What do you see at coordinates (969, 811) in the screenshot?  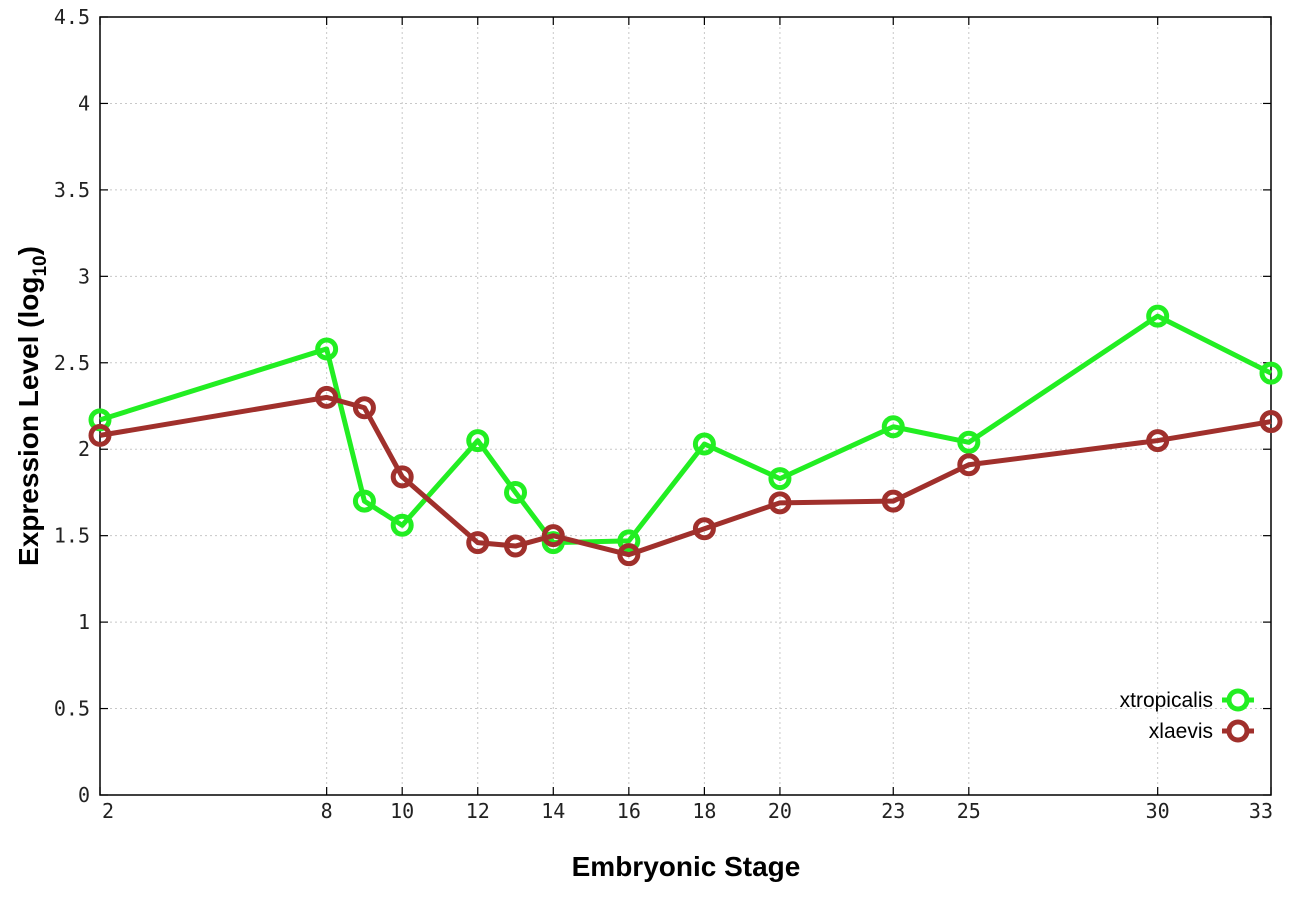 I see `x-tick-label: 25` at bounding box center [969, 811].